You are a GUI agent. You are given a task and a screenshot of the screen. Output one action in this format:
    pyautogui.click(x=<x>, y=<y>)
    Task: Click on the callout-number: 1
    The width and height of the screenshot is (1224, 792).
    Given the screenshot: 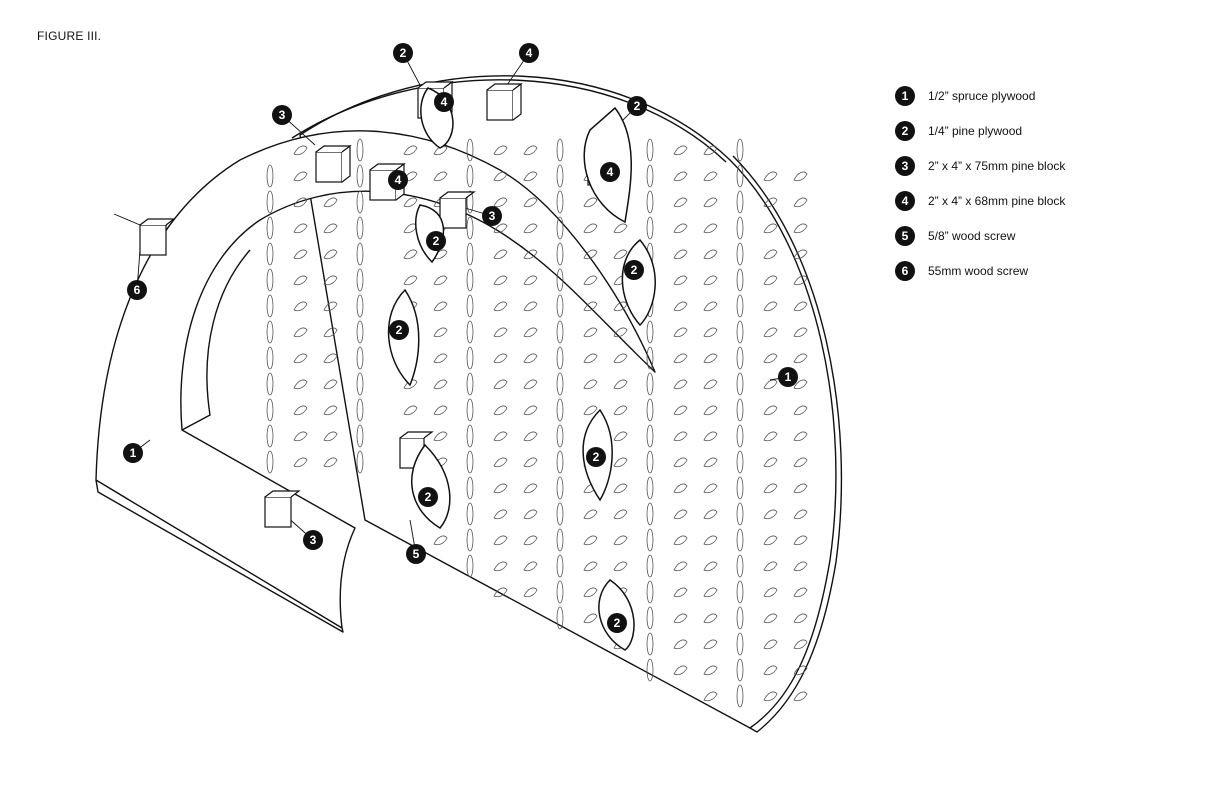 What is the action you would take?
    pyautogui.click(x=133, y=453)
    